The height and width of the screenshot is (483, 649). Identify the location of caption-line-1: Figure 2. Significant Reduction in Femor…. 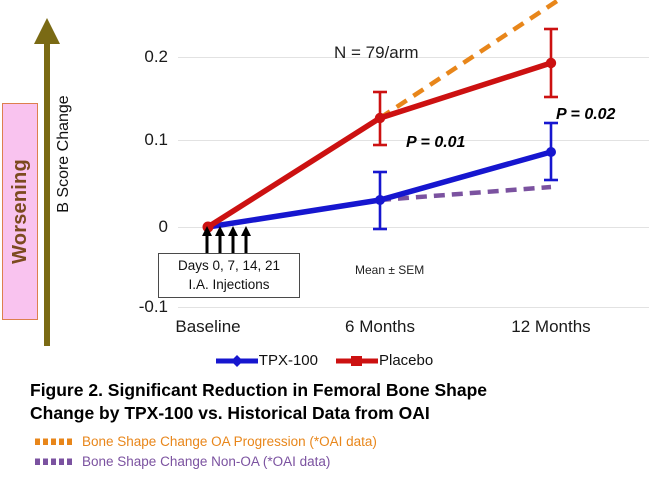
(258, 390).